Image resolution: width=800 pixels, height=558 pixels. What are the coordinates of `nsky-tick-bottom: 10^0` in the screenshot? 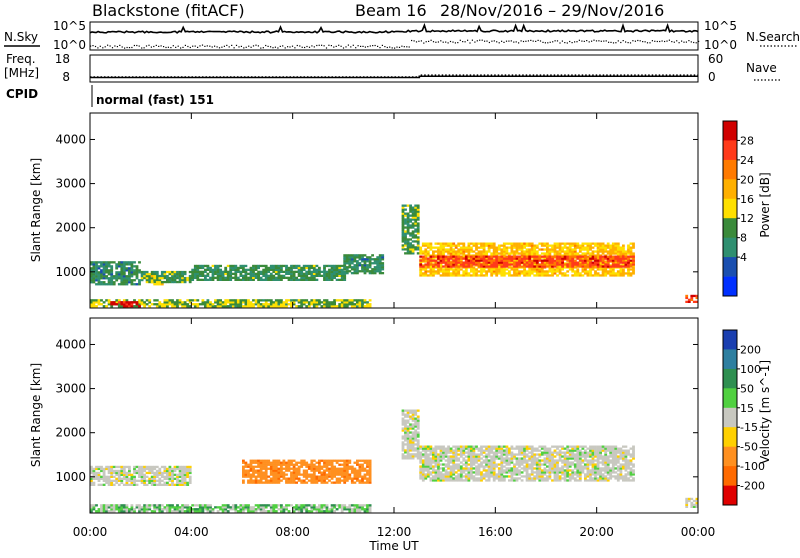 It's located at (69, 45).